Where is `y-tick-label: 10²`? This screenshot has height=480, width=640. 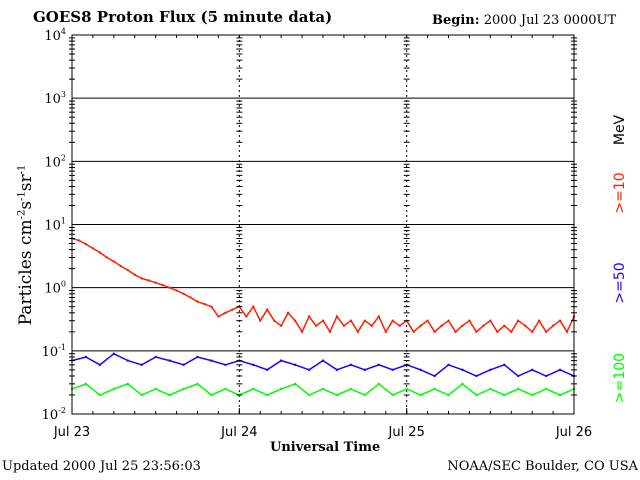 y-tick-label: 10² is located at coordinates (55, 161).